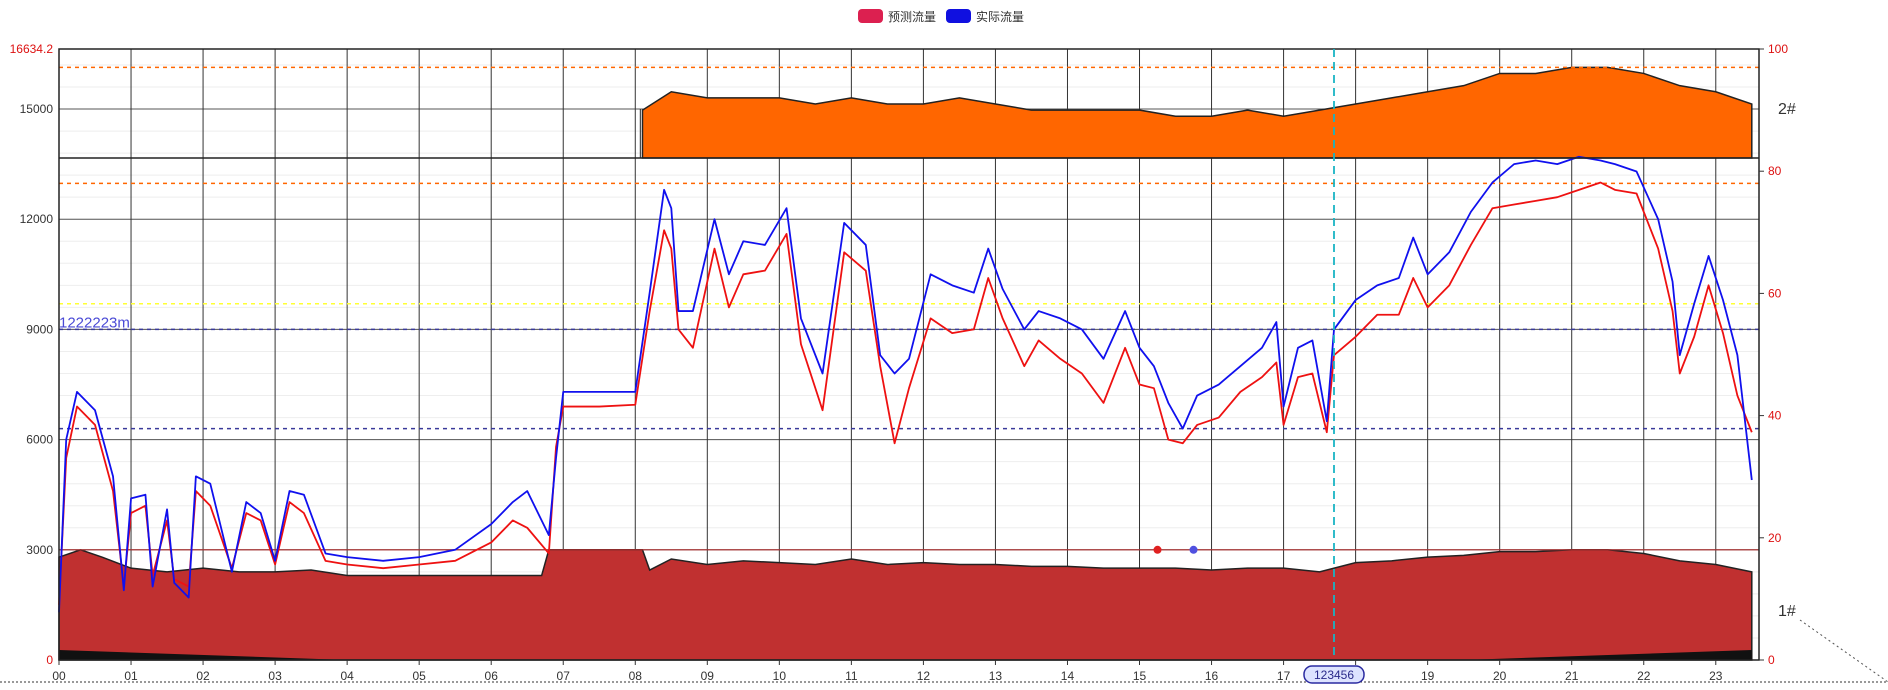 The width and height of the screenshot is (1888, 690). What do you see at coordinates (1500, 676) in the screenshot?
I see `x-tick-label: 20` at bounding box center [1500, 676].